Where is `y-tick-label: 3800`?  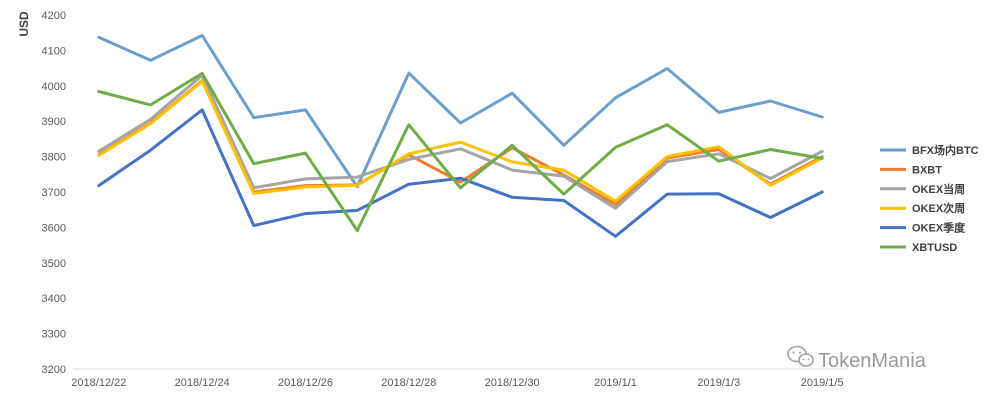 y-tick-label: 3800 is located at coordinates (54, 158).